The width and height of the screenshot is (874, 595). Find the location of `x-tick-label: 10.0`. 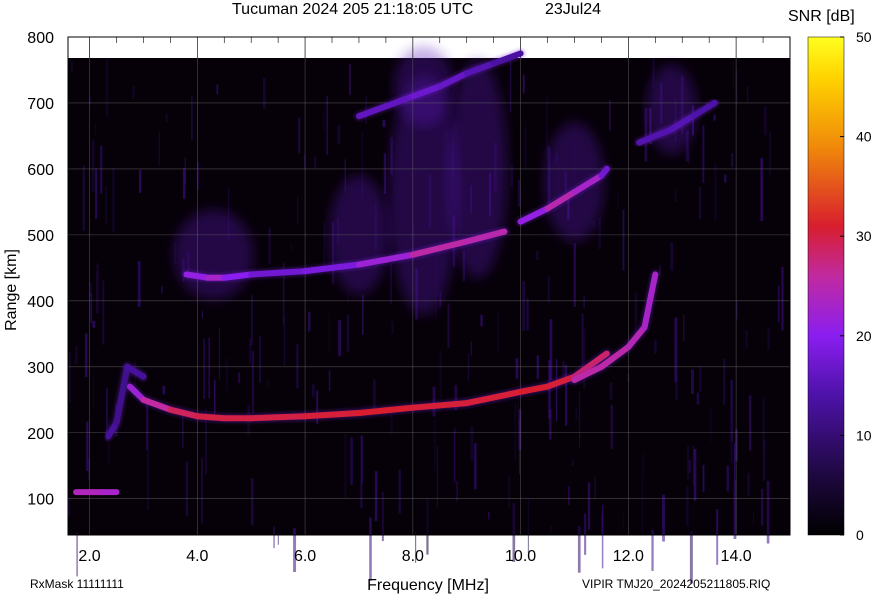

x-tick-label: 10.0 is located at coordinates (520, 556).